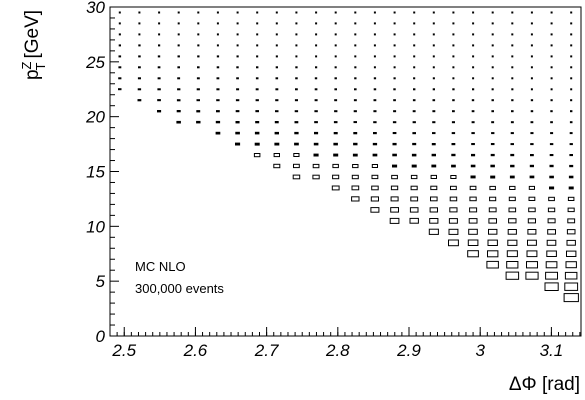 Image resolution: width=585 pixels, height=400 pixels. Describe the element at coordinates (101, 281) in the screenshot. I see `y-tick-label: 5` at that location.